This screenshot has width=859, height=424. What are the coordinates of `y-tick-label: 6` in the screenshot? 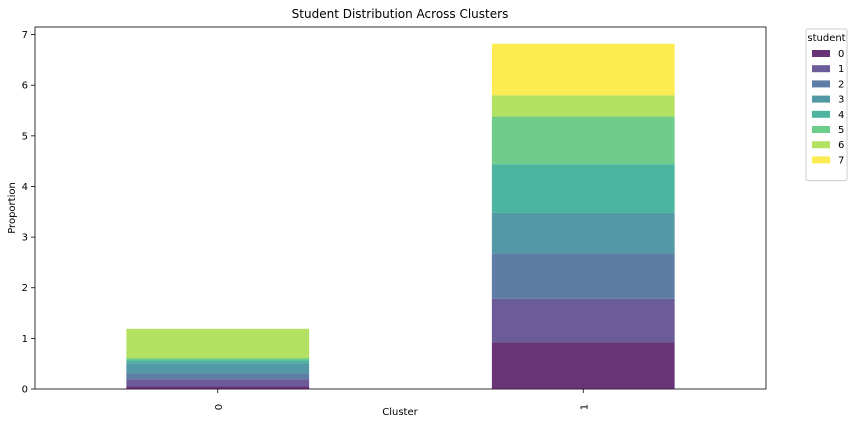 It's located at (25, 86).